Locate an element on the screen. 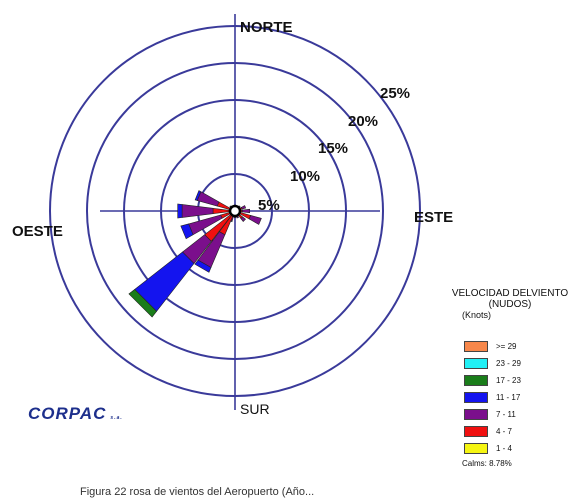  legend-title: VELOCIDAD DELVIENTO is located at coordinates (510, 293).